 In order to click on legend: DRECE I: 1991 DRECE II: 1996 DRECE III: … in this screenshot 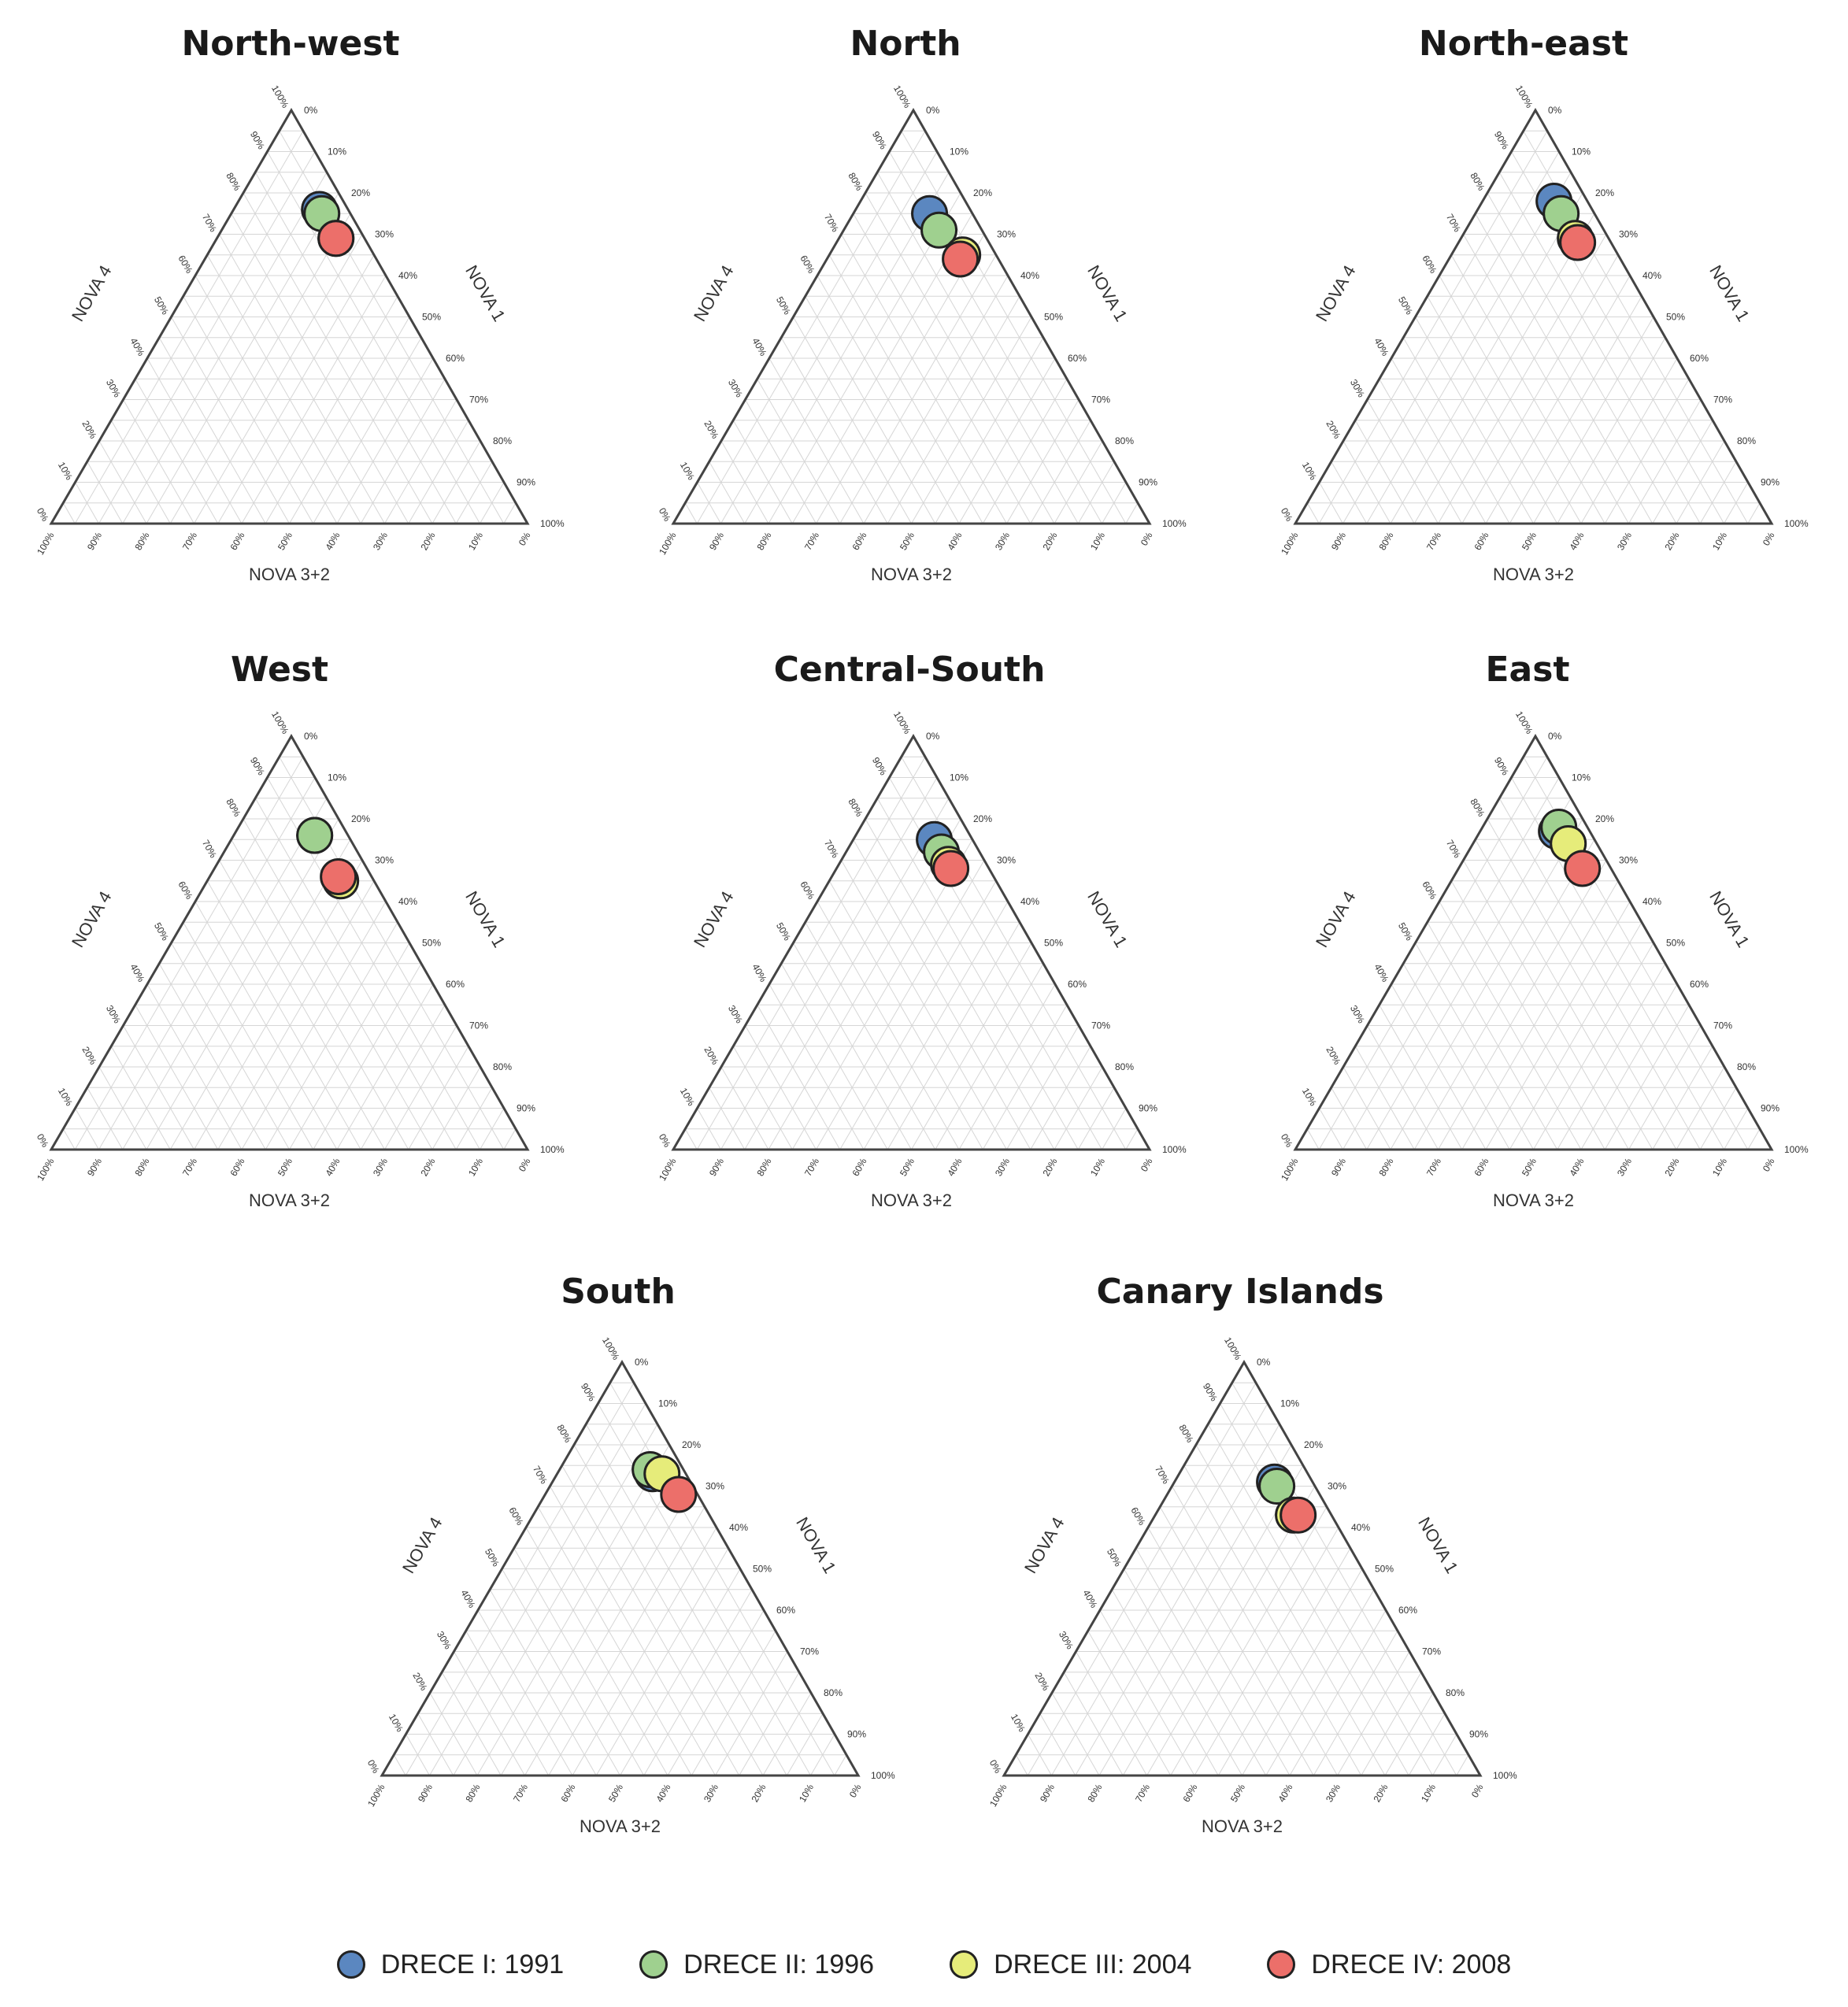, I will do `click(924, 1964)`.